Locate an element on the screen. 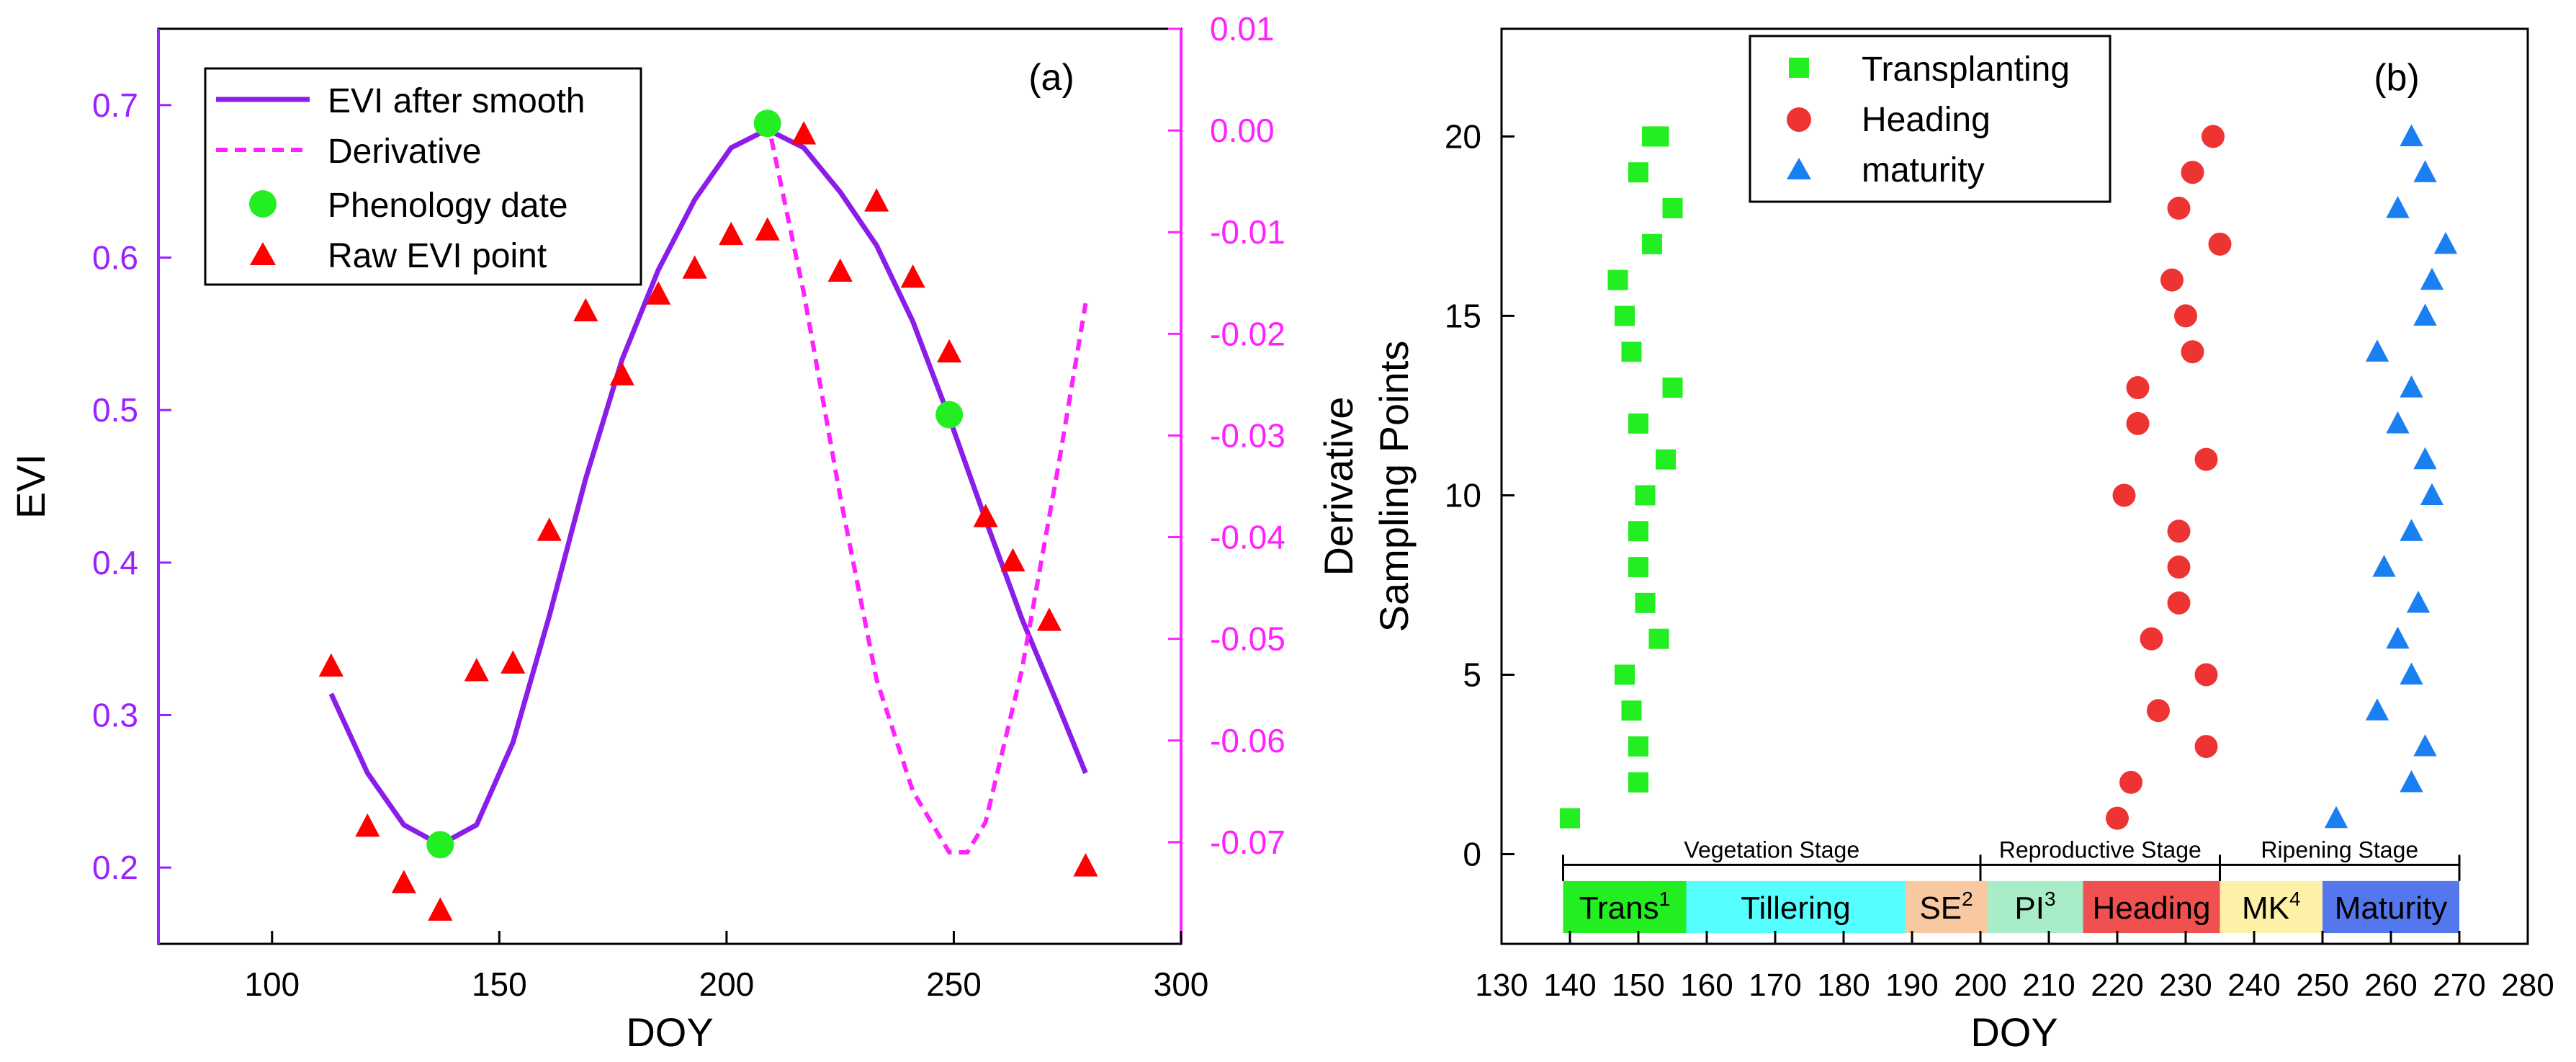  y-tick-label: 20 is located at coordinates (1463, 136).